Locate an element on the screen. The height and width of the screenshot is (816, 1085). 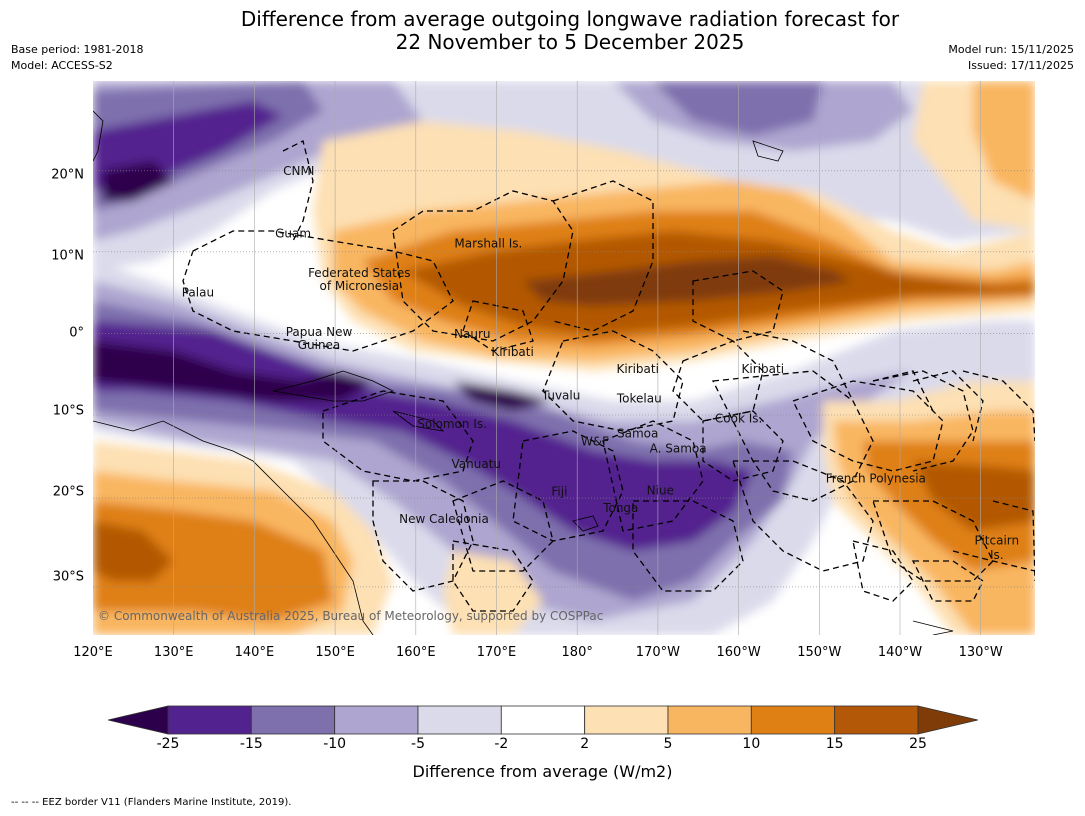
map-label: Tonga is located at coordinates (620, 508).